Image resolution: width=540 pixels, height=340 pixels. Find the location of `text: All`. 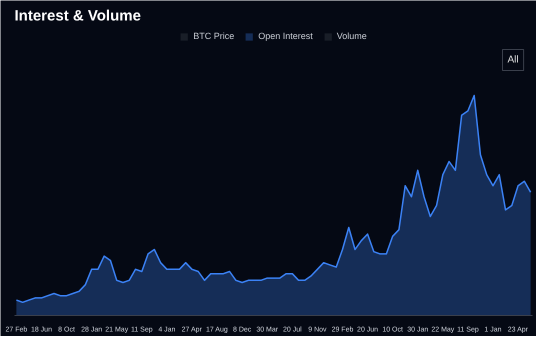

text: All is located at coordinates (513, 60).